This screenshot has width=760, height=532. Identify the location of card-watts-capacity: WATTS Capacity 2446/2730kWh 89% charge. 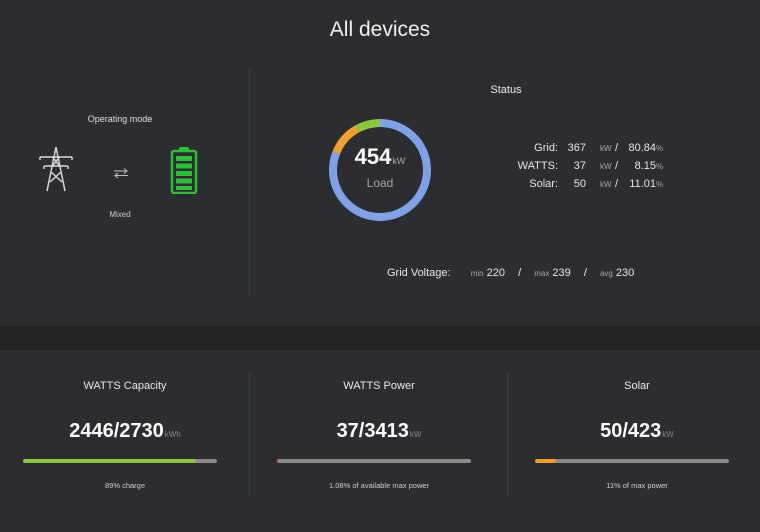
(125, 435).